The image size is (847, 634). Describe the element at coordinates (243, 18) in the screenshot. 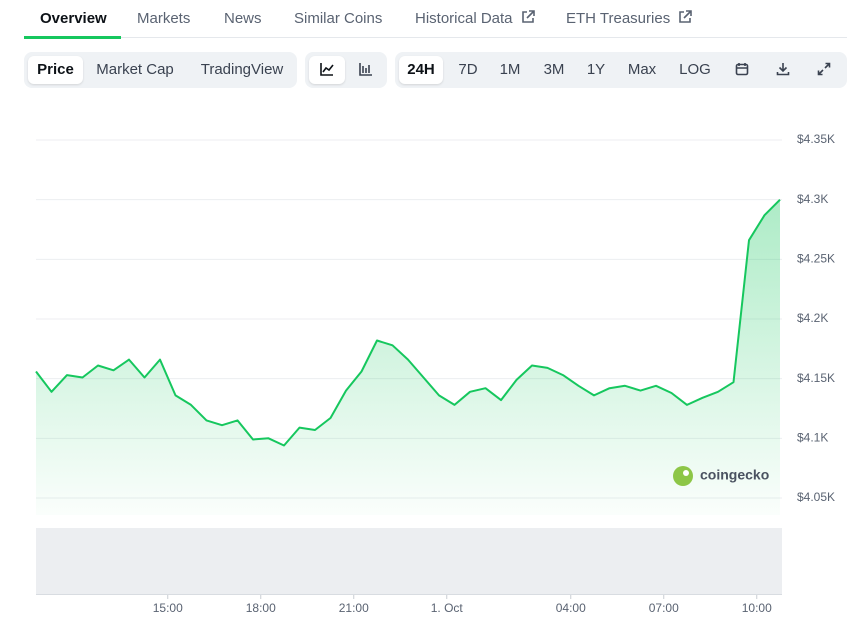

I see `tab: News` at that location.